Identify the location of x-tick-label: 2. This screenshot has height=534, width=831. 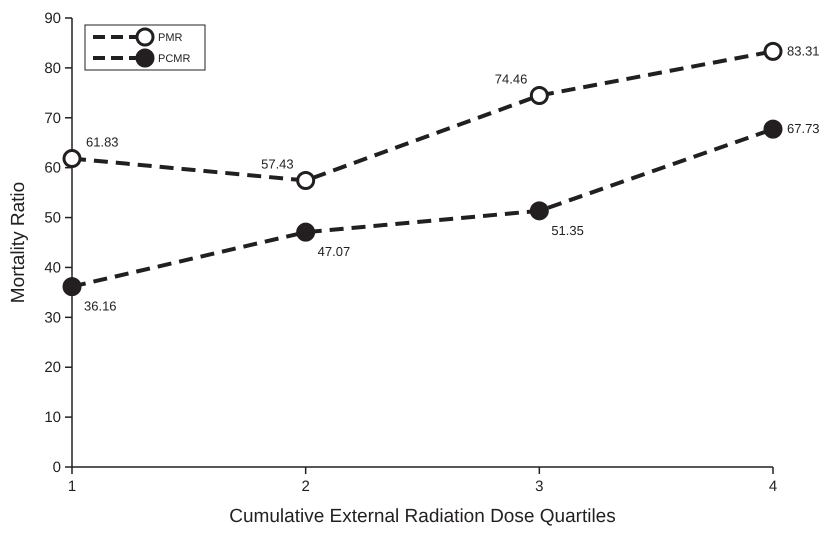
(305, 486).